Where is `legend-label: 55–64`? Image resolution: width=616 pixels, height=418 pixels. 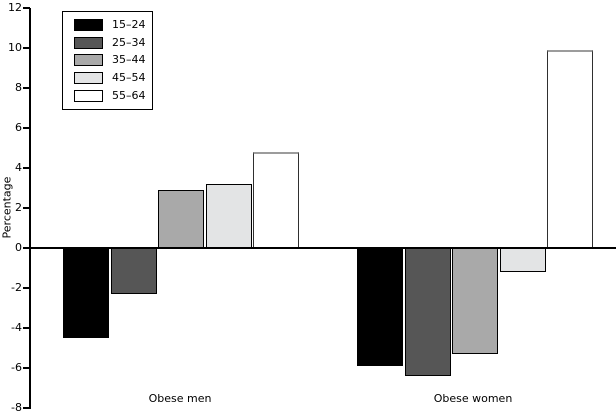
legend-label: 55–64 is located at coordinates (129, 96).